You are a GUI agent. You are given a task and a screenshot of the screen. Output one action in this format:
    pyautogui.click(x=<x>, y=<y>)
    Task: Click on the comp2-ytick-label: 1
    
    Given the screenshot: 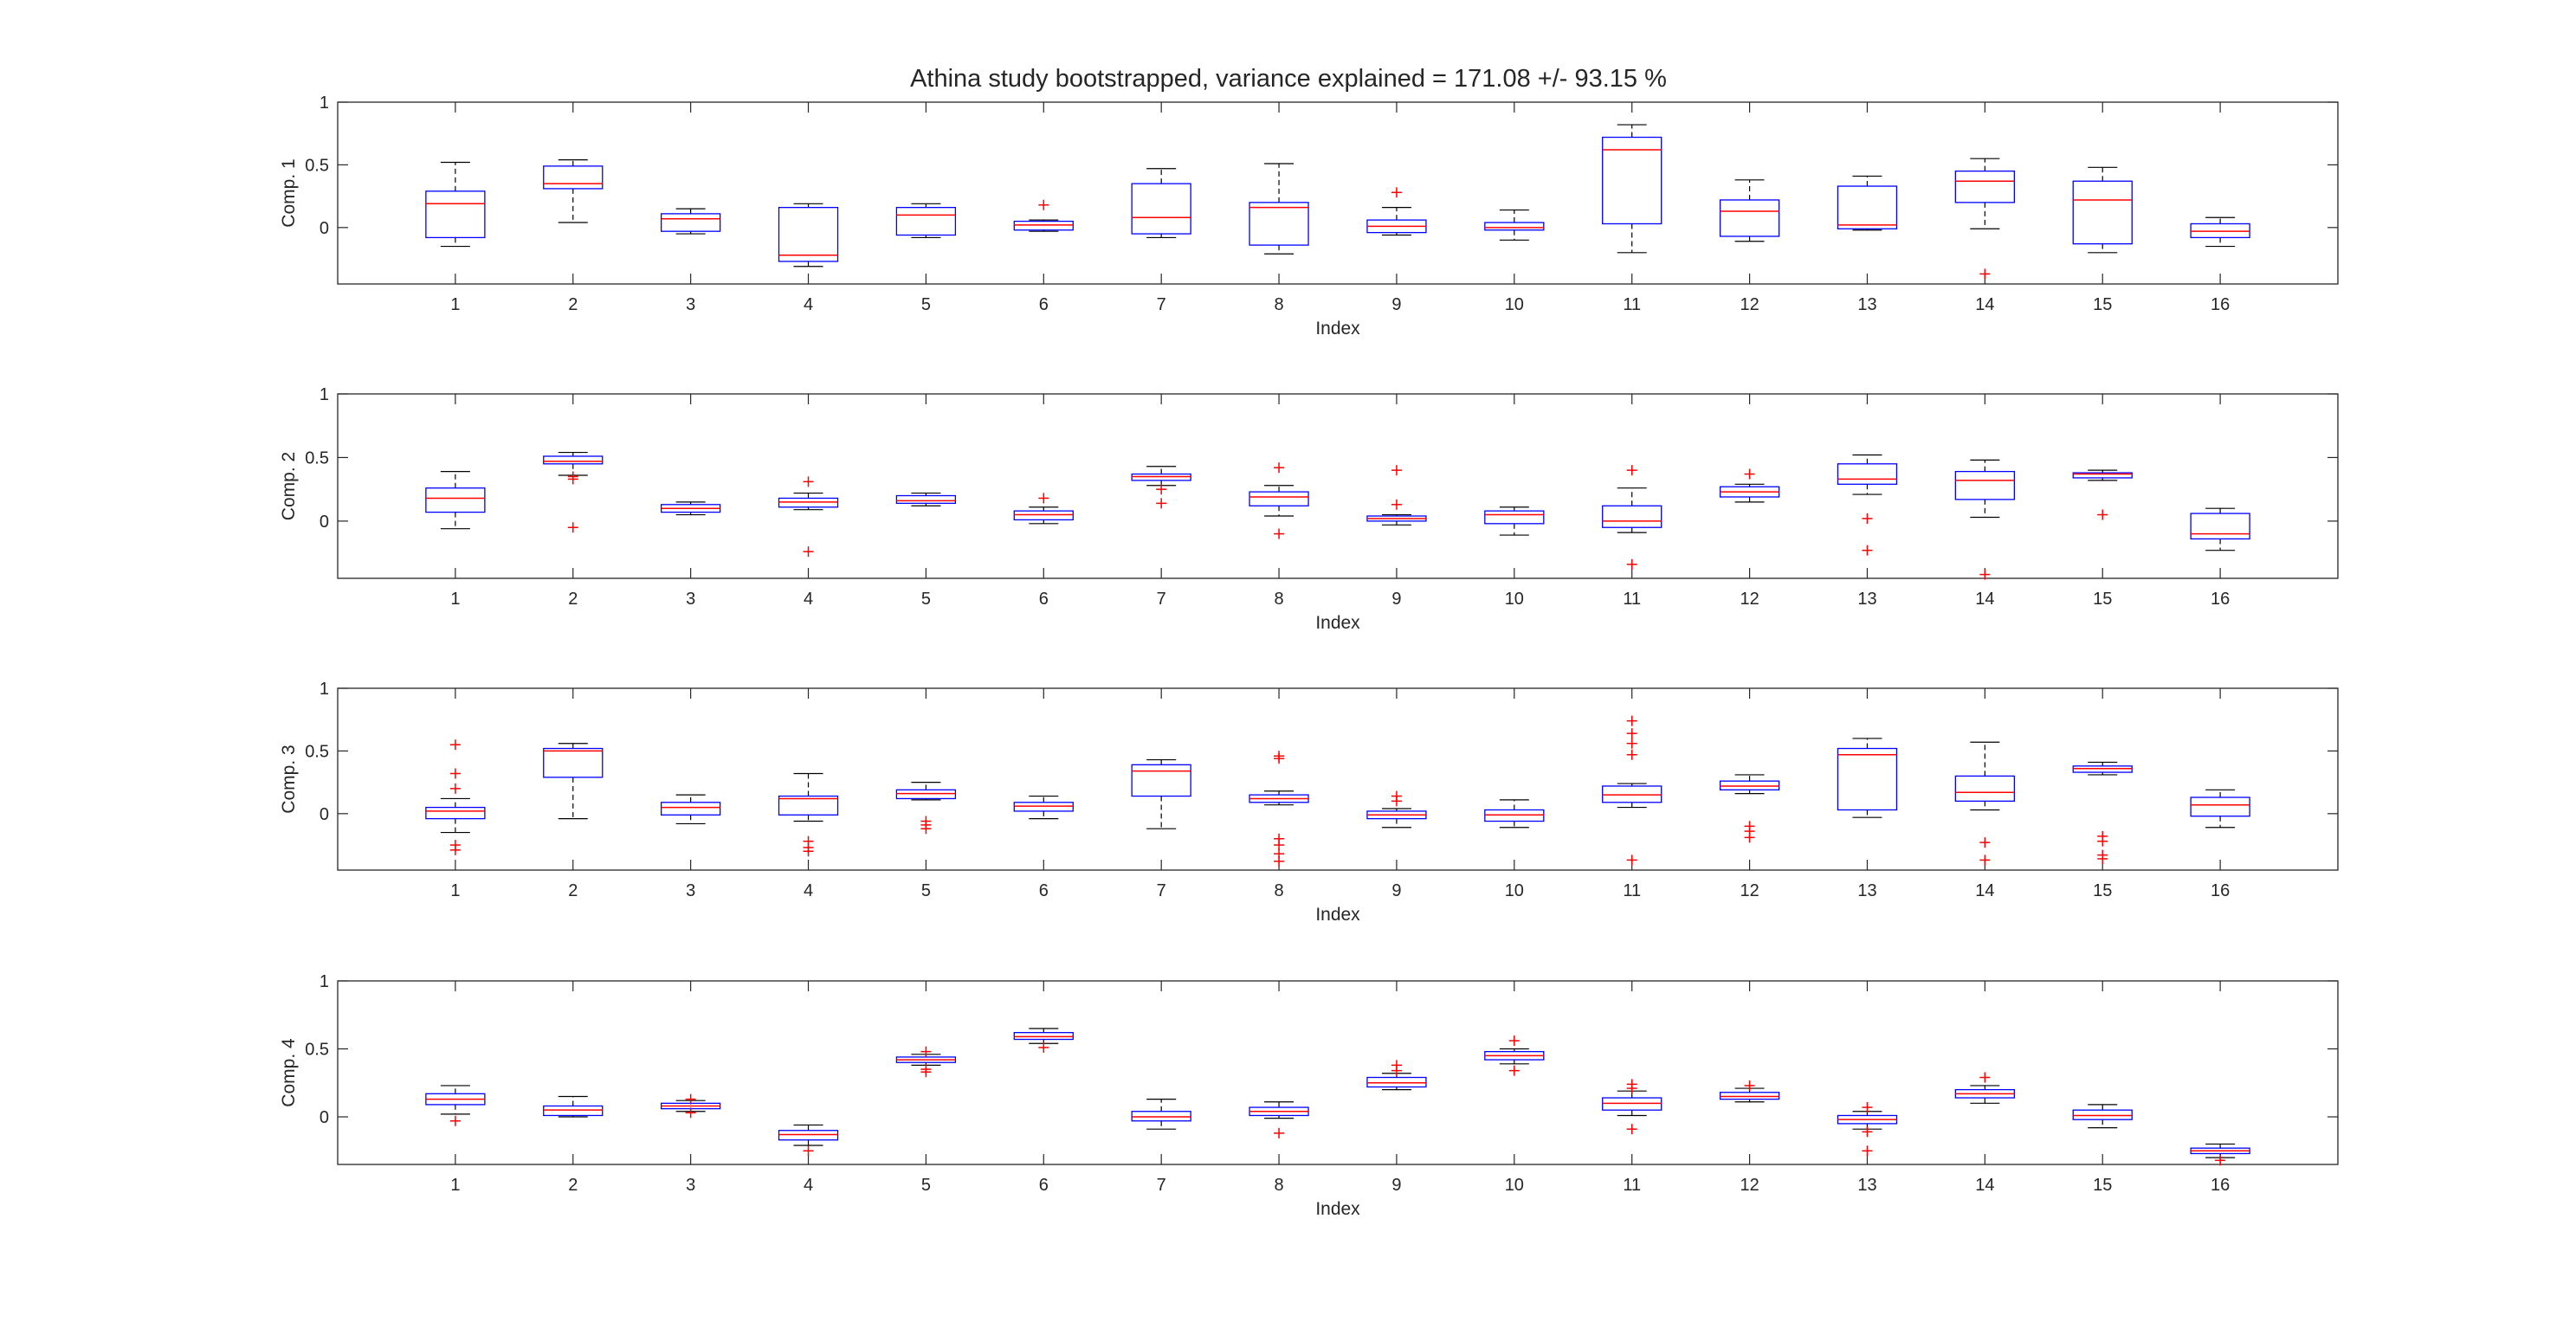 What is the action you would take?
    pyautogui.click(x=324, y=395)
    